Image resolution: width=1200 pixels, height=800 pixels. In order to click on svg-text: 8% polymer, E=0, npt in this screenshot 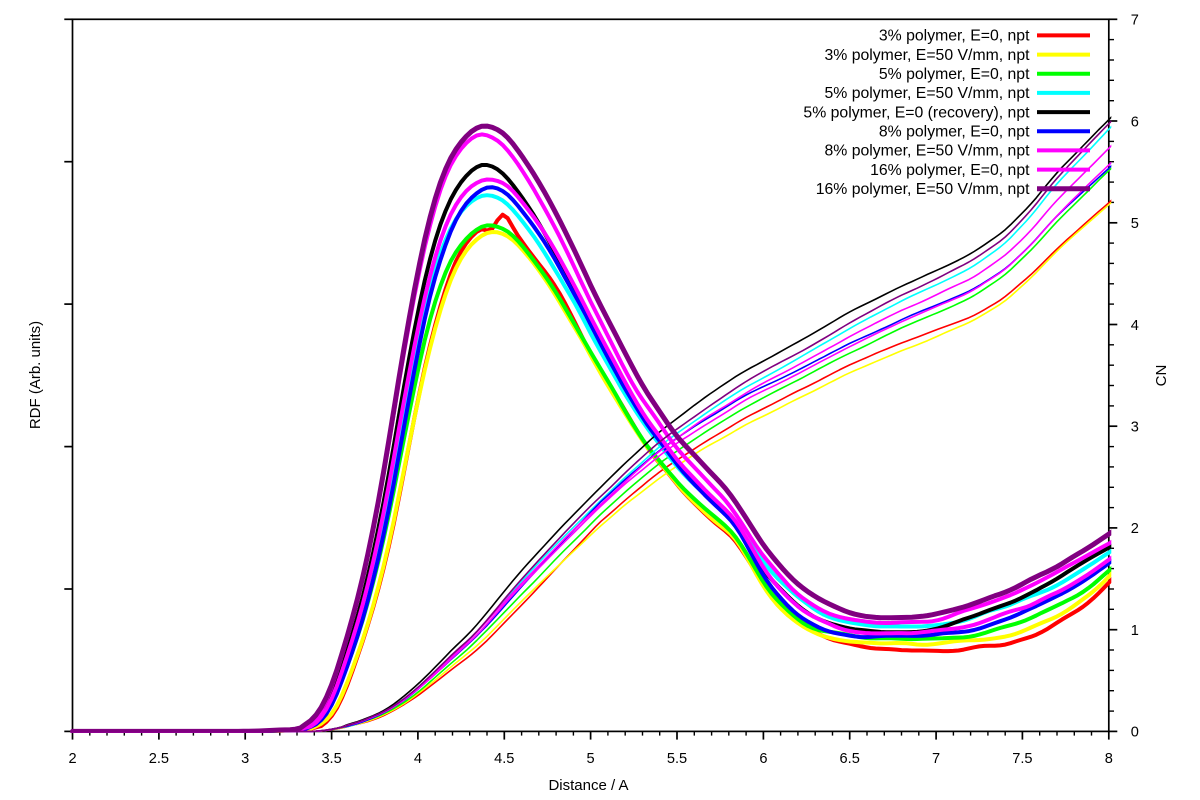, I will do `click(954, 132)`.